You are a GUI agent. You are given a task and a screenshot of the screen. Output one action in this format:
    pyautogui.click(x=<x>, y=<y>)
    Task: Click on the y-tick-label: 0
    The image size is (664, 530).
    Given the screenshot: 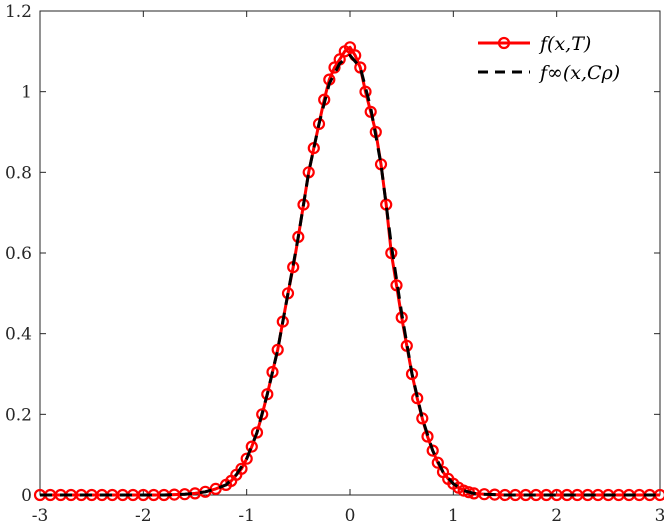 What is the action you would take?
    pyautogui.click(x=26, y=496)
    